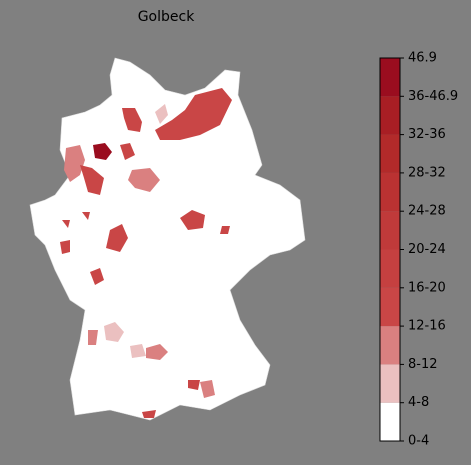 The image size is (471, 465). I want to click on colorbar-label: 20-24, so click(427, 249).